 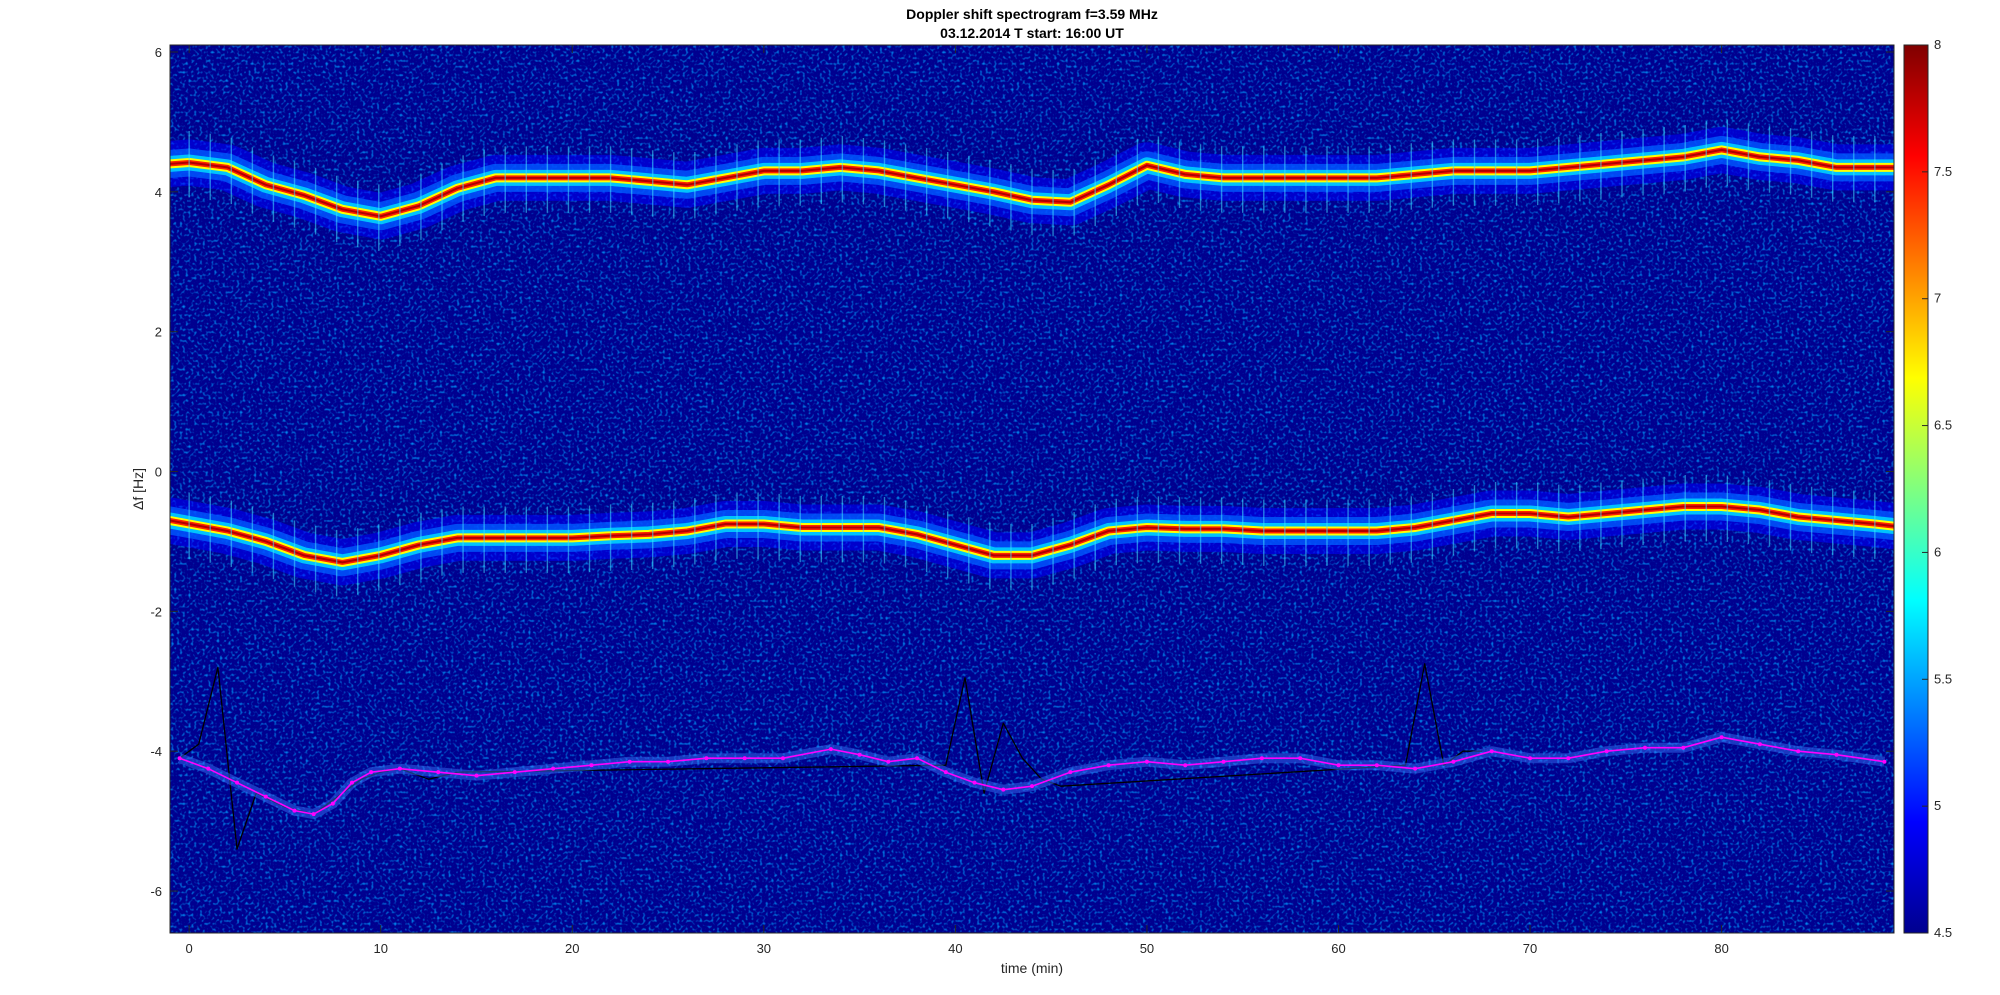 I want to click on x-tick-label: 30, so click(x=764, y=948).